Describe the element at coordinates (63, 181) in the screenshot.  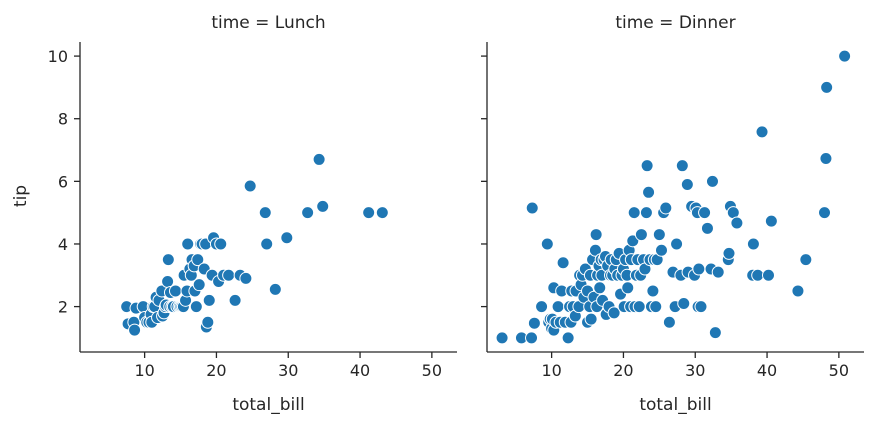
I see `y-tick-label: 6` at that location.